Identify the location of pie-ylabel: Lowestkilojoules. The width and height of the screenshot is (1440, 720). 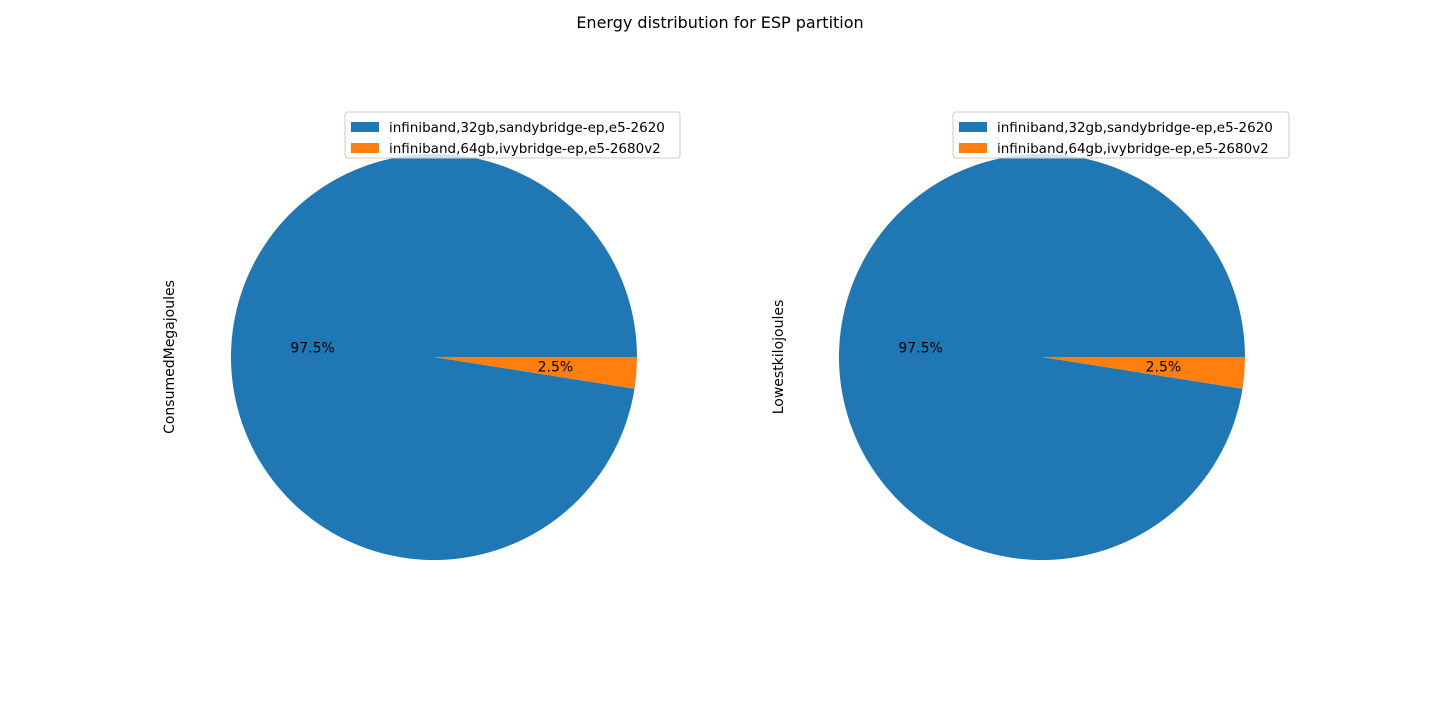
(779, 357).